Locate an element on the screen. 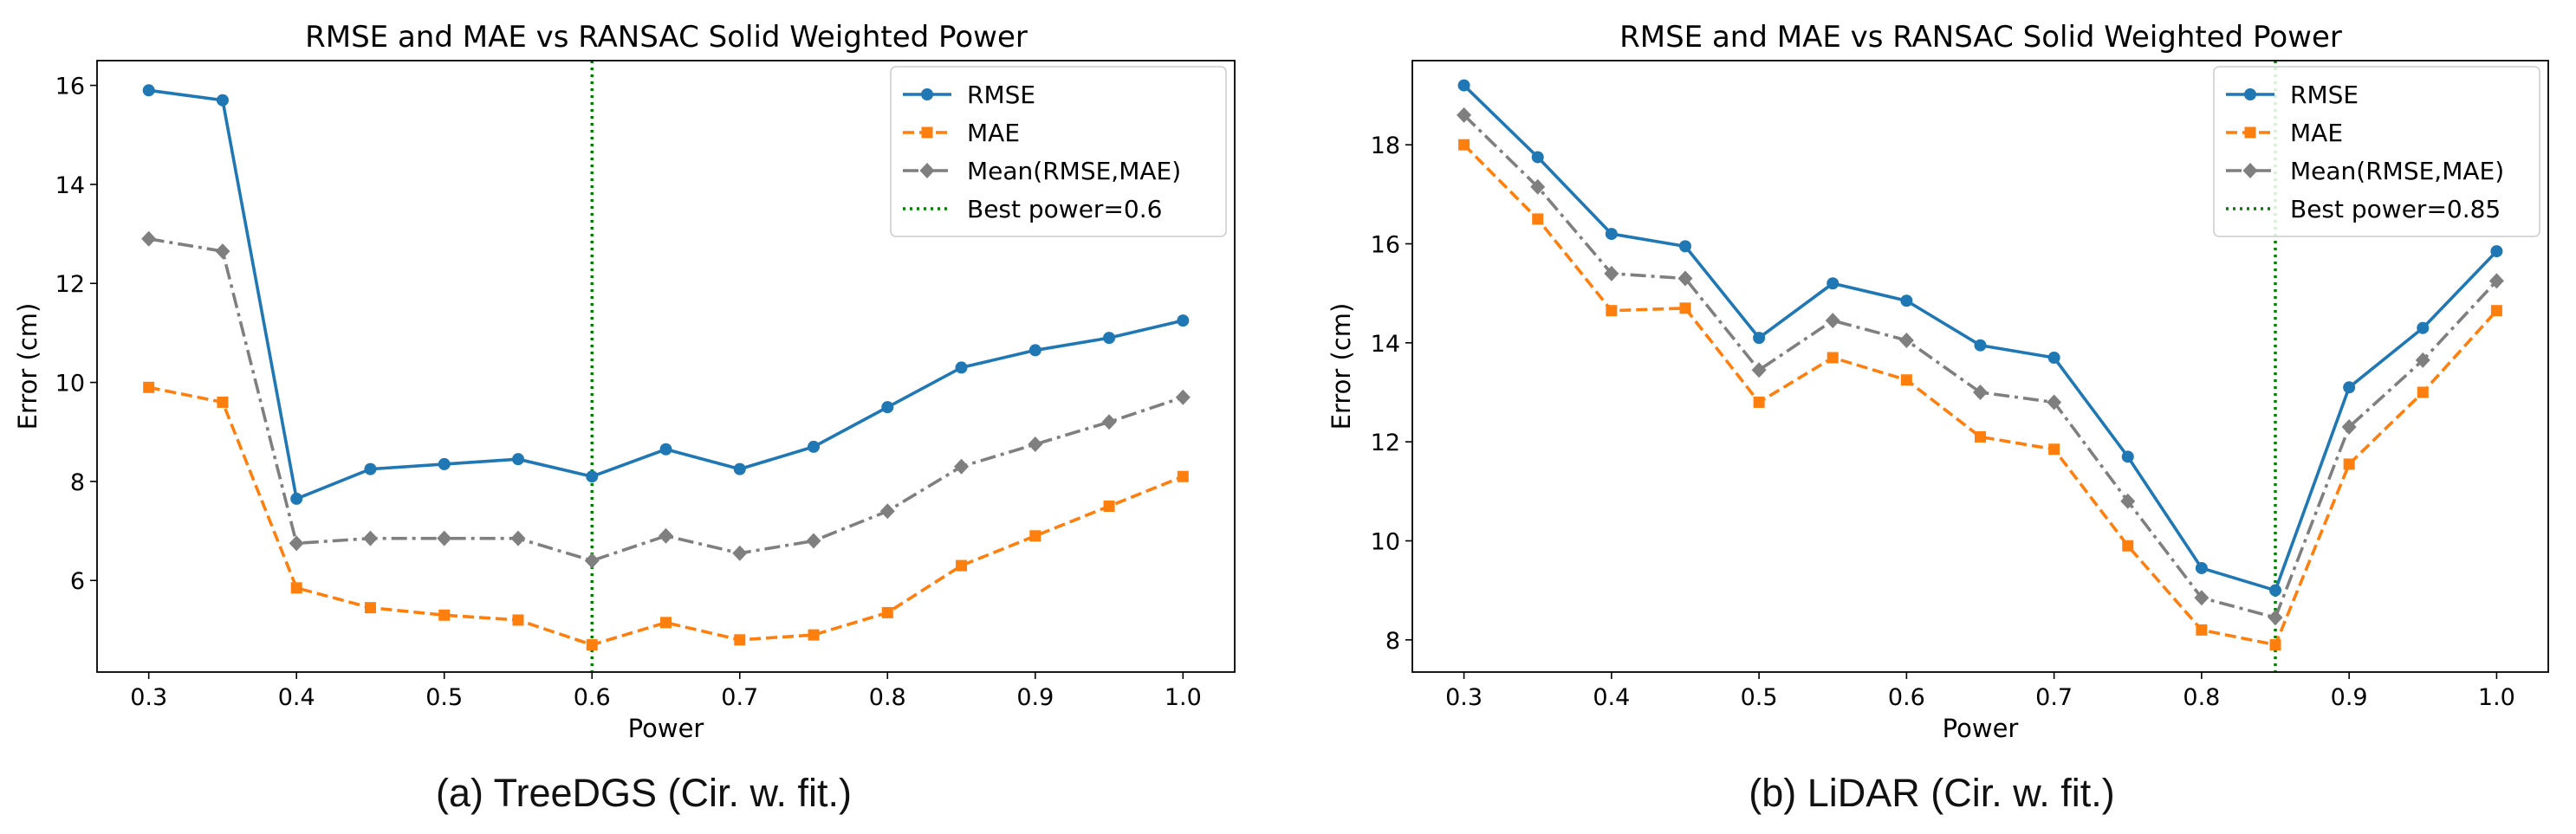  legend: RMSE MAE Mean(RMSE,MAE) Best power=0.6 is located at coordinates (1058, 151).